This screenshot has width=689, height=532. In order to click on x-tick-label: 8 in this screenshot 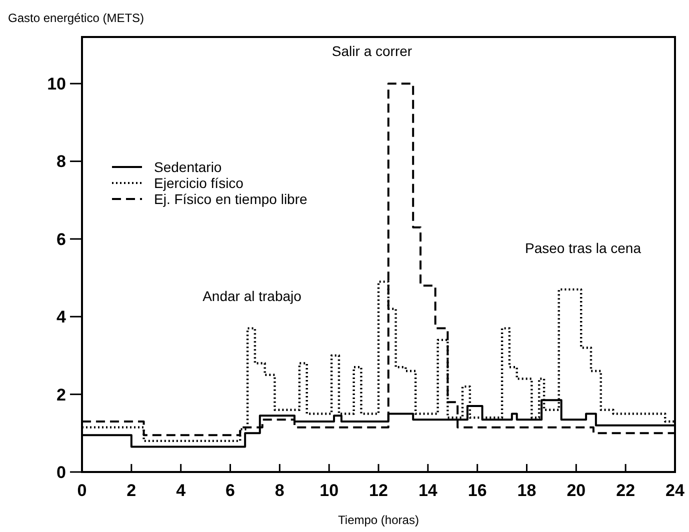, I will do `click(279, 490)`.